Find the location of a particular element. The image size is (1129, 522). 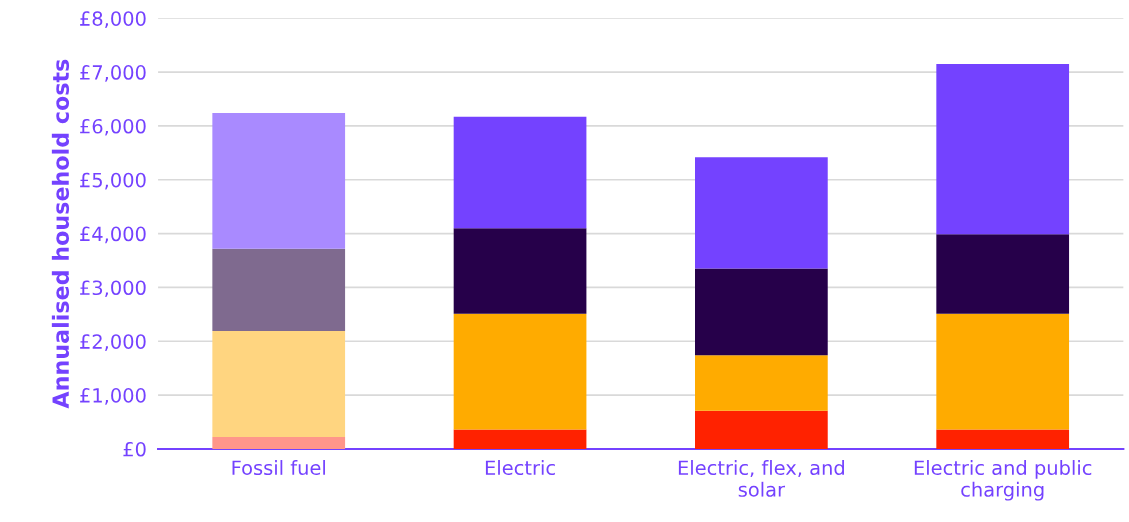

x-tick-label: Electric and public charging is located at coordinates (1003, 480).